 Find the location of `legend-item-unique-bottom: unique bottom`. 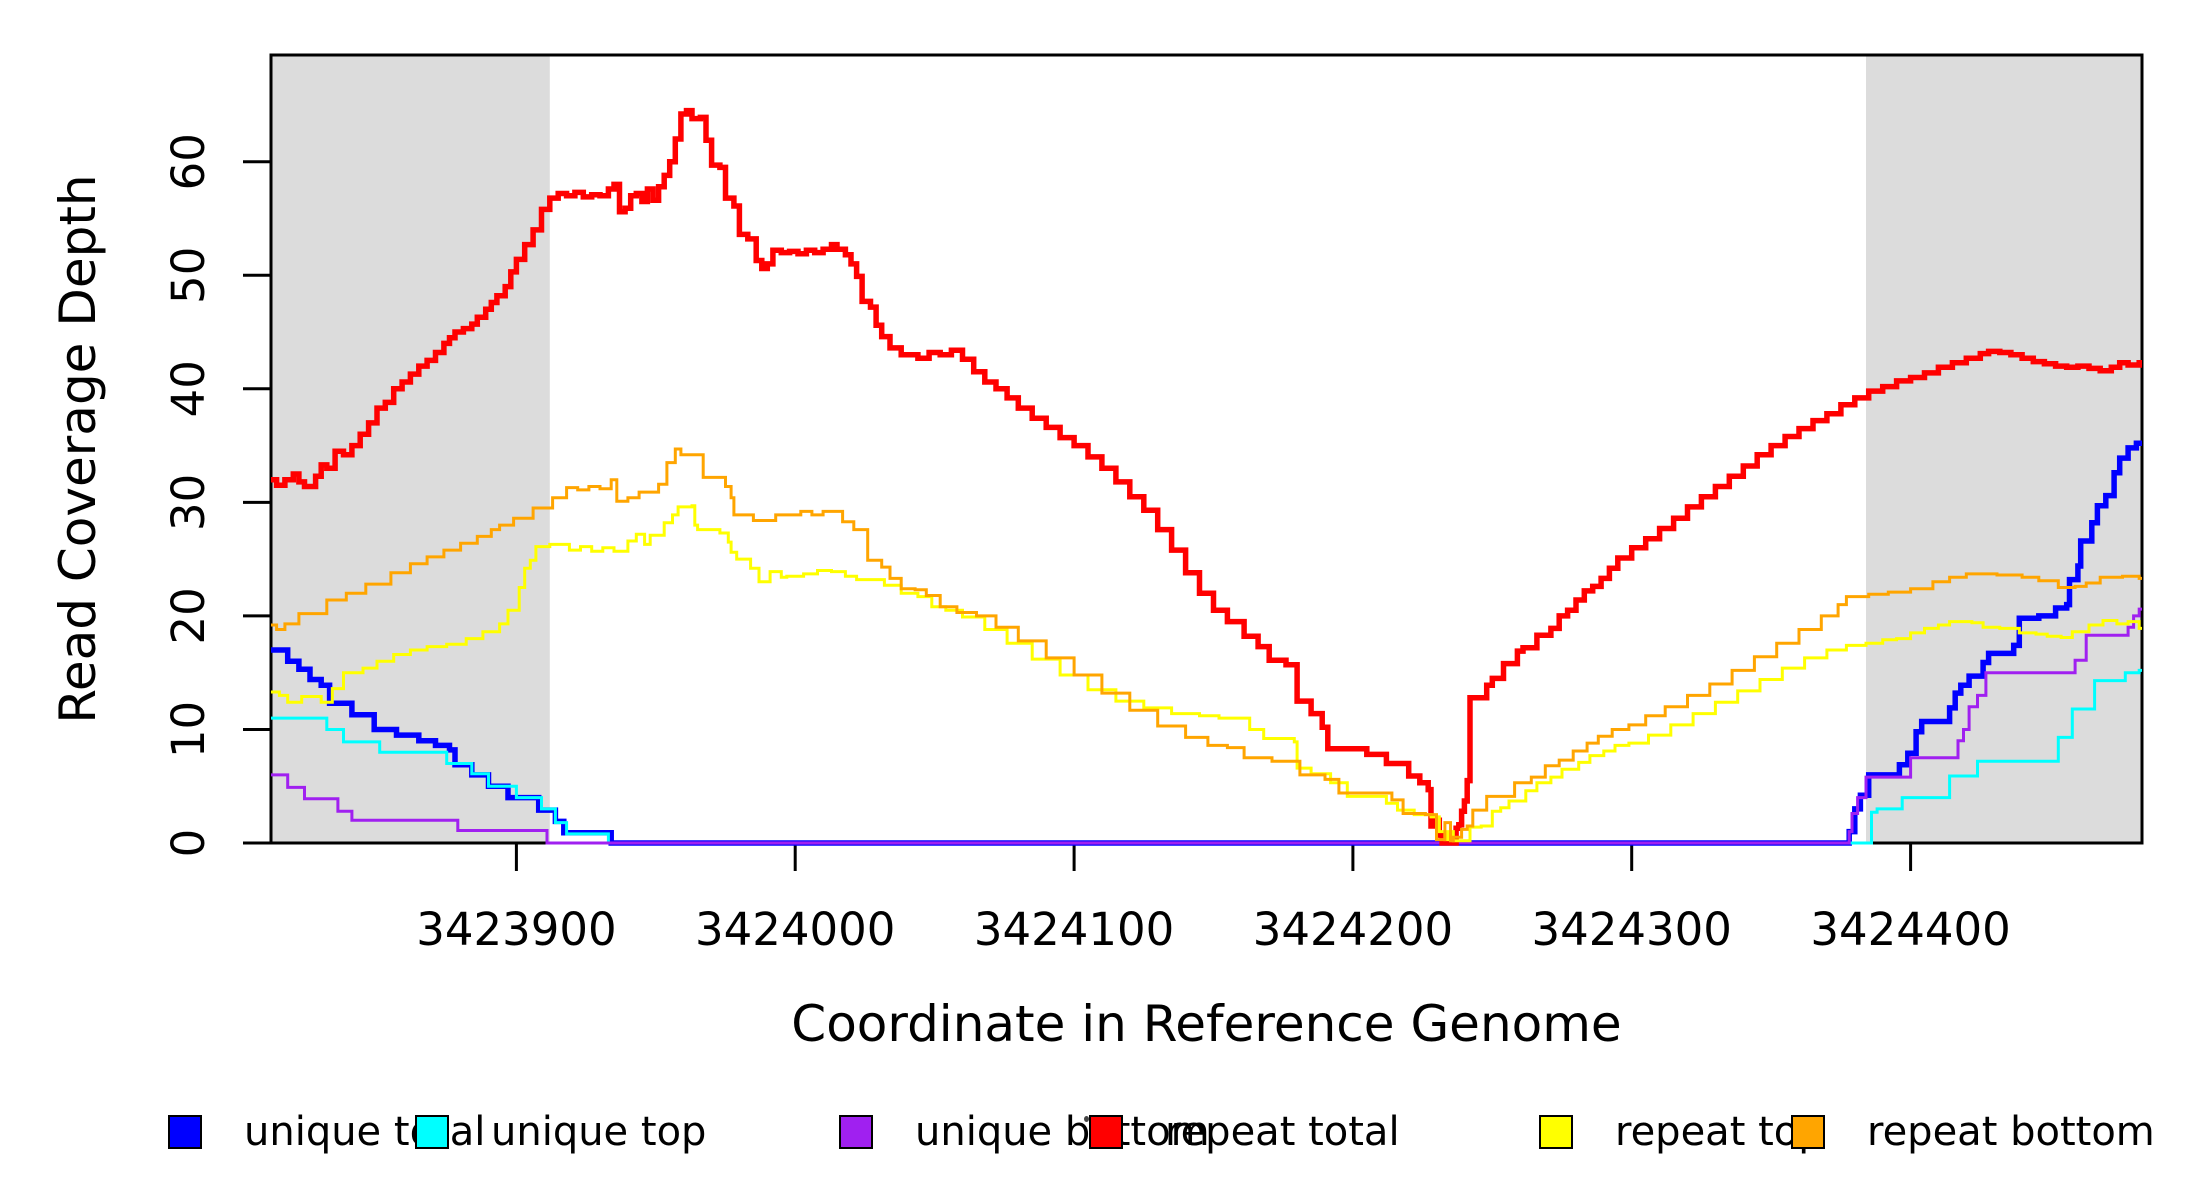

legend-item-unique-bottom: unique bottom is located at coordinates (1024, 1132).